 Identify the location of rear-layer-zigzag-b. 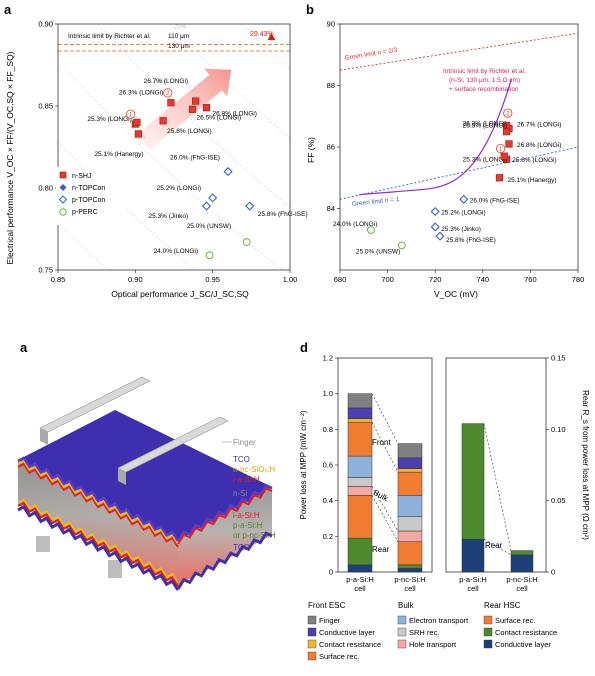
(98, 544).